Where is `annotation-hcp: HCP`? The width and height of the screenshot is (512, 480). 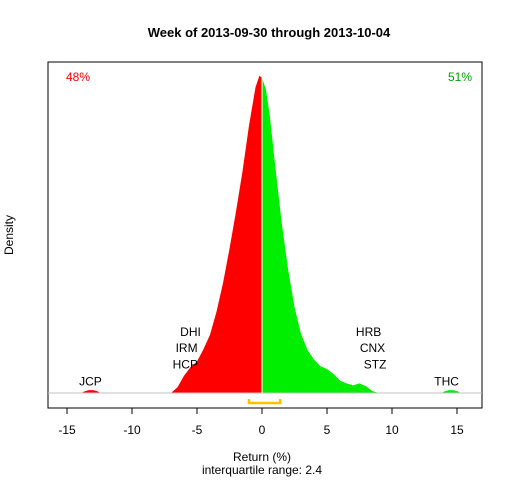
annotation-hcp: HCP is located at coordinates (185, 364).